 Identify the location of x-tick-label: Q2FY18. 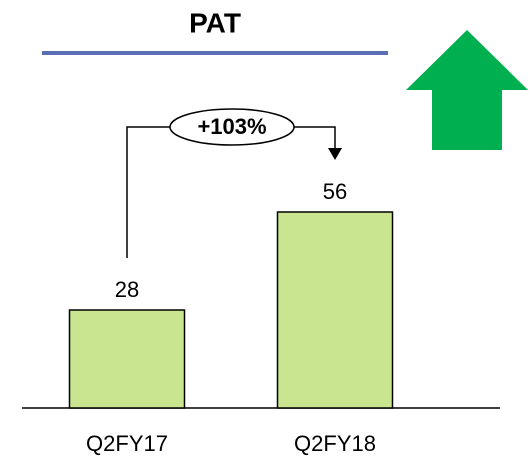
(335, 443).